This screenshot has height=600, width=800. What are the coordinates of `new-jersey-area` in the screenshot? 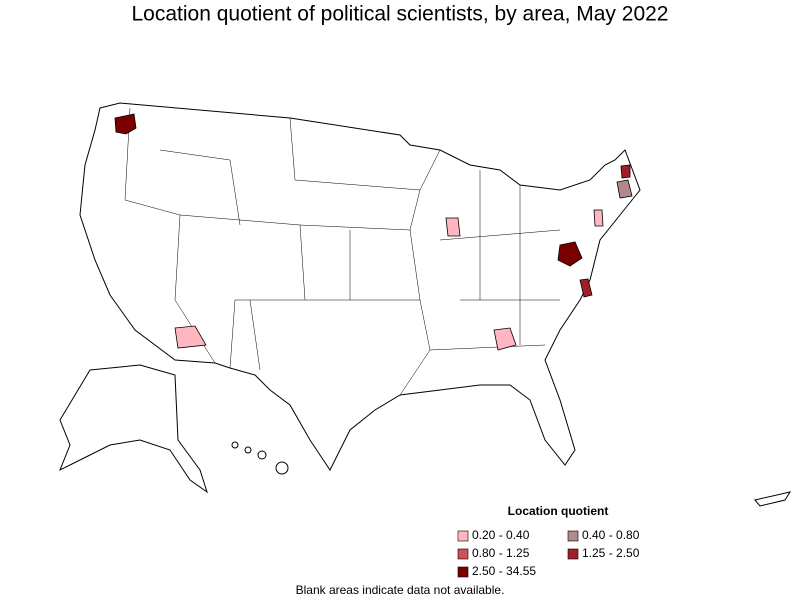 It's located at (598, 218).